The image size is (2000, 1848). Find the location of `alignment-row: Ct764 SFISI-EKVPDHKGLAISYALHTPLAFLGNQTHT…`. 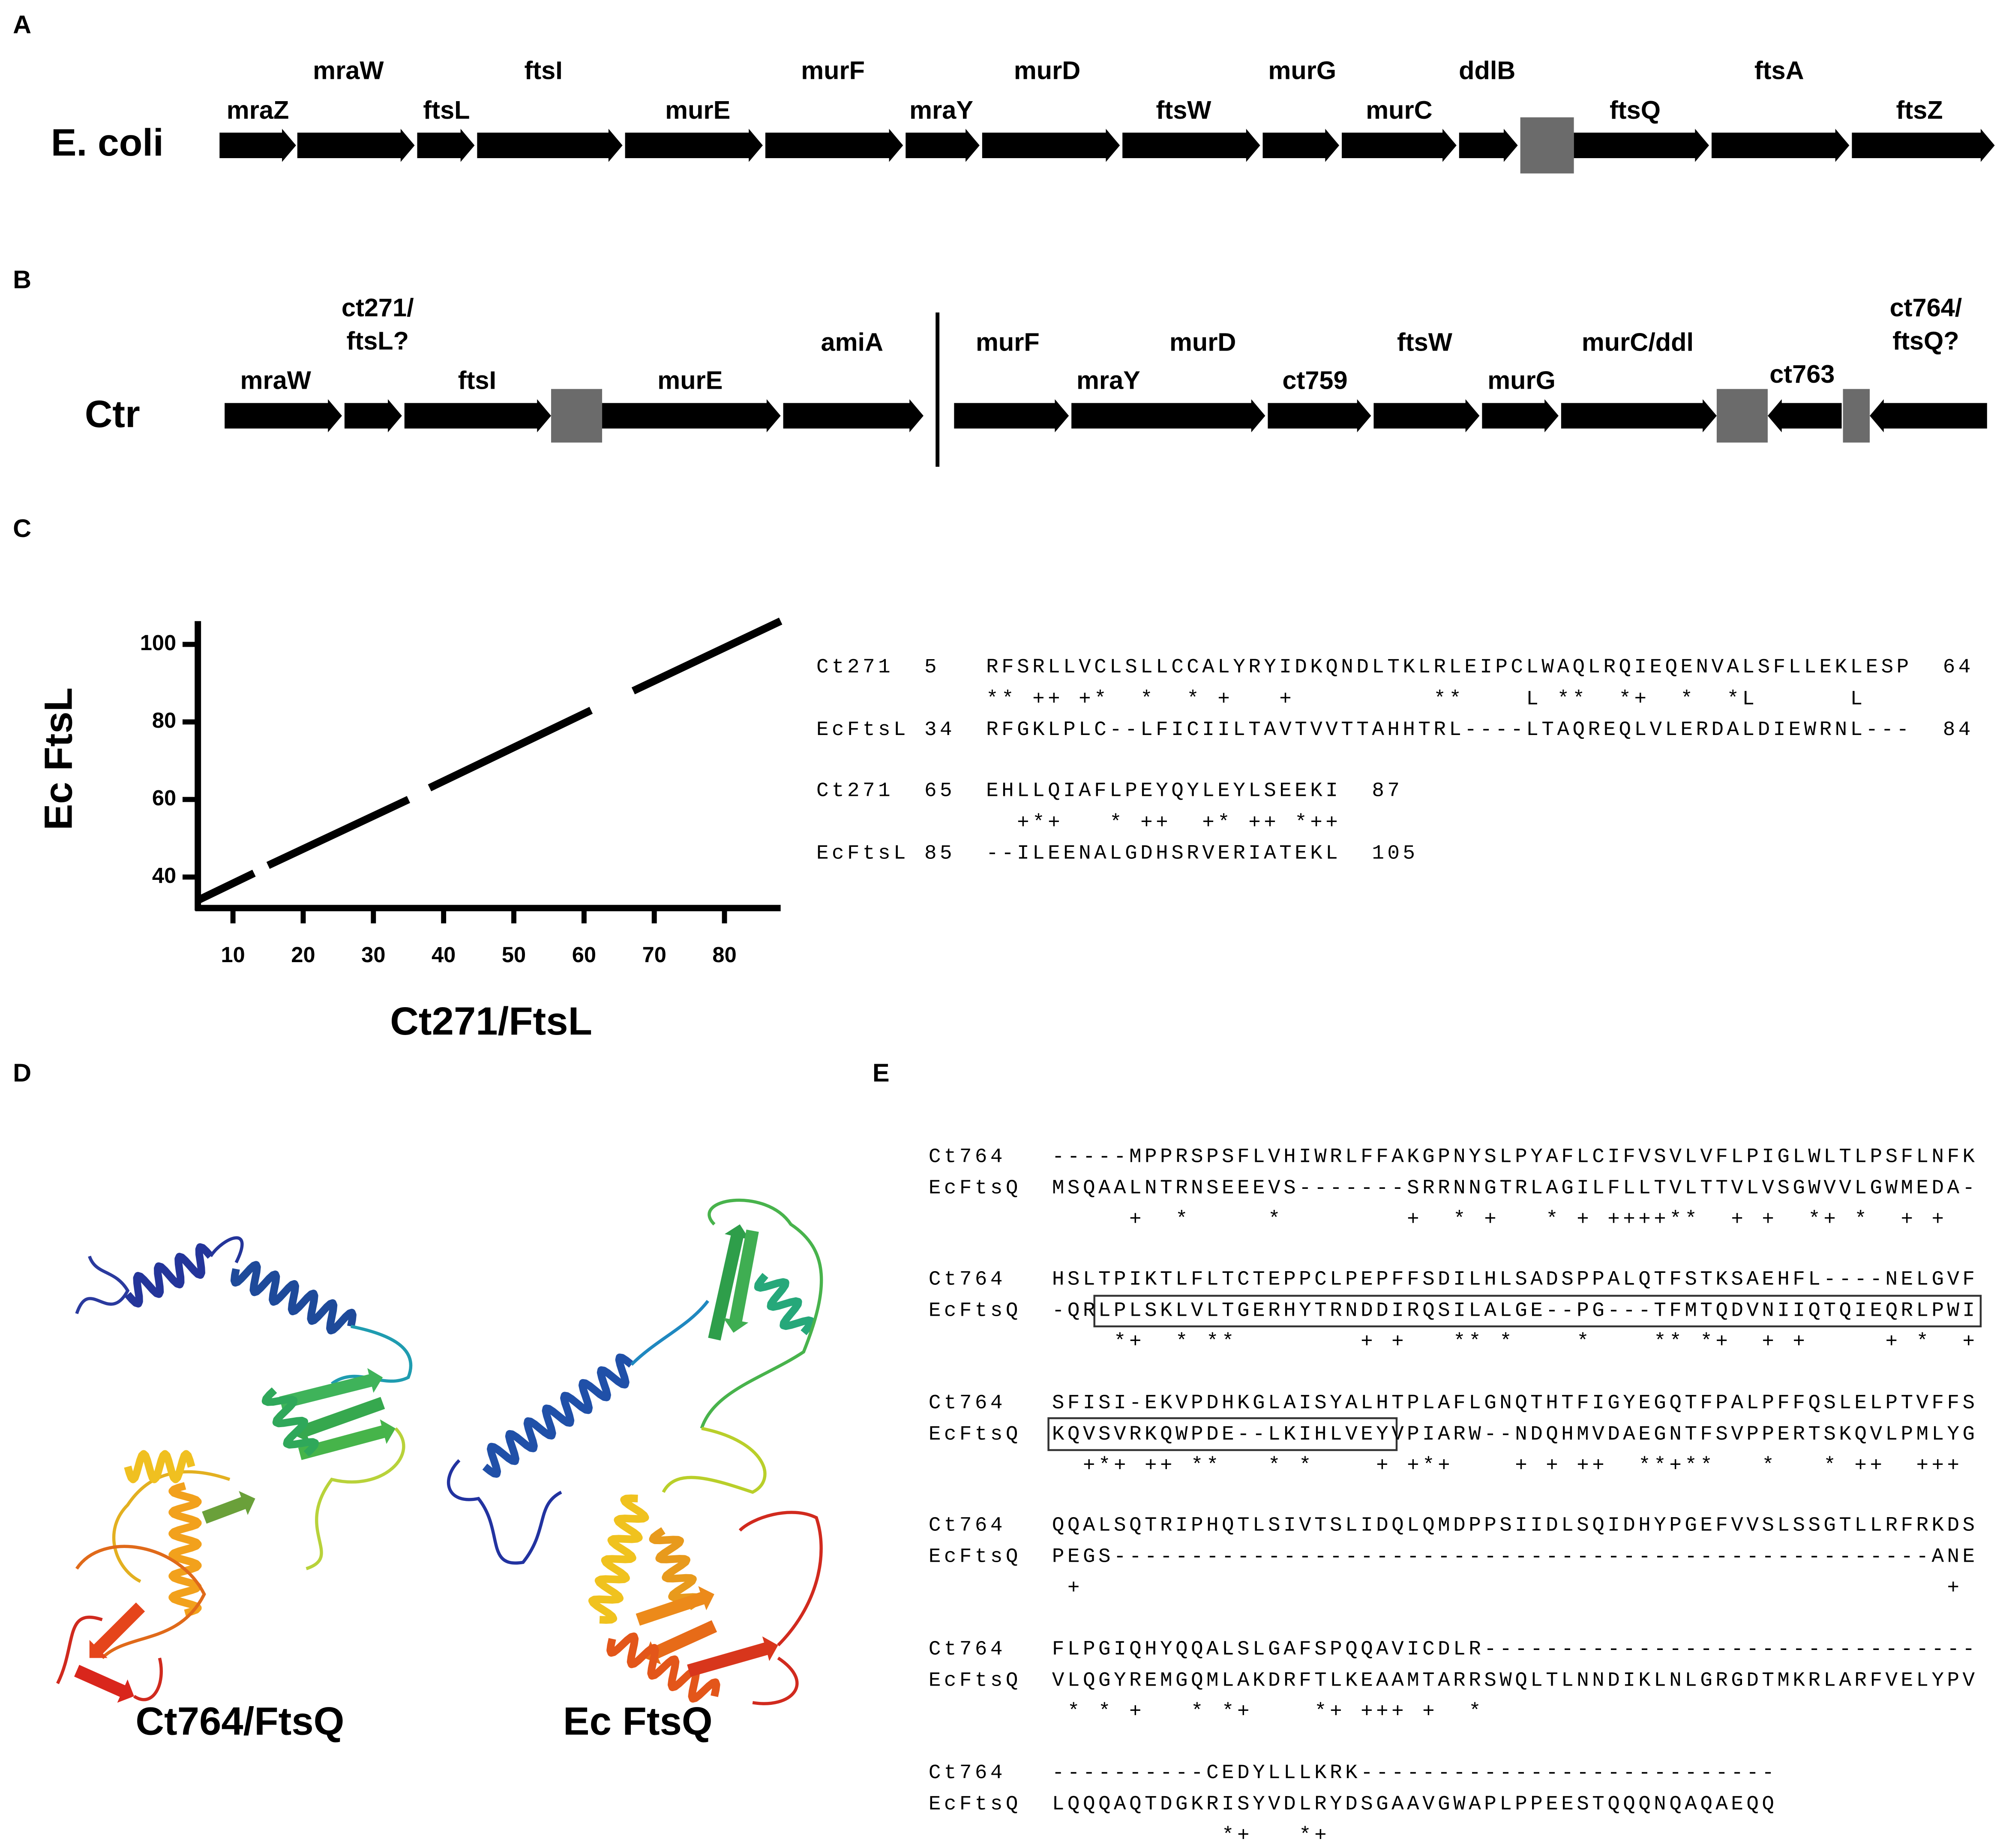

alignment-row: Ct764 SFISI-EKVPDHKGLAISYALHTPLAFLGNQTHT… is located at coordinates (1453, 1403).